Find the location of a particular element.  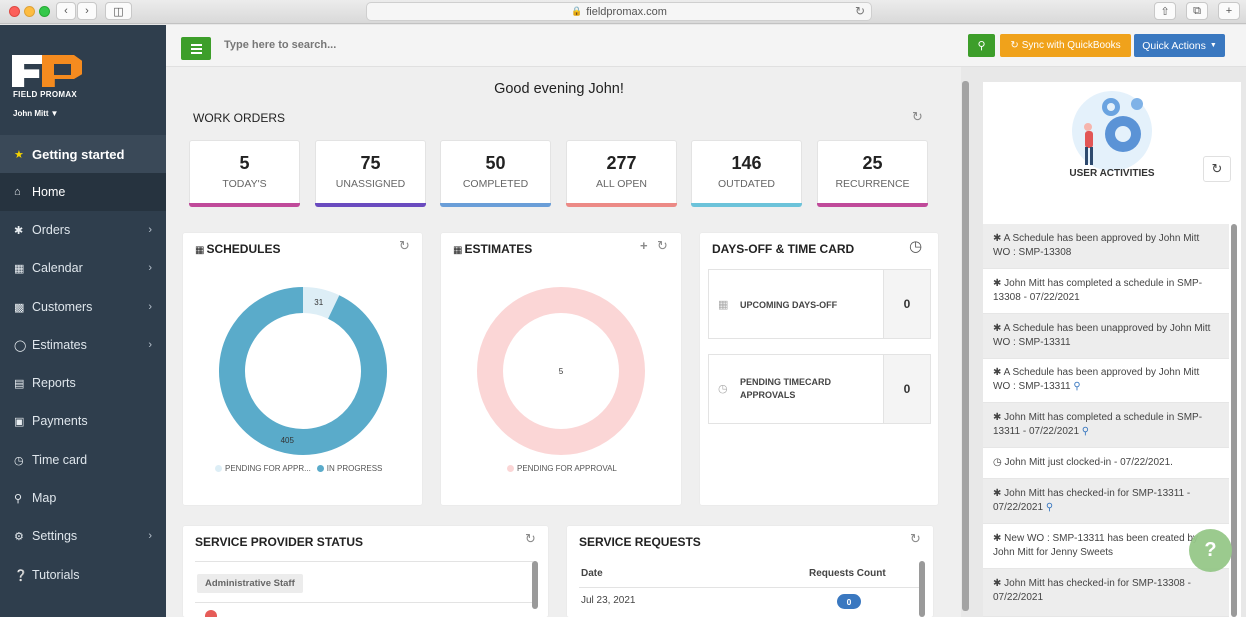

sidebar-item-customers: ▩ Customers › is located at coordinates (83, 307).